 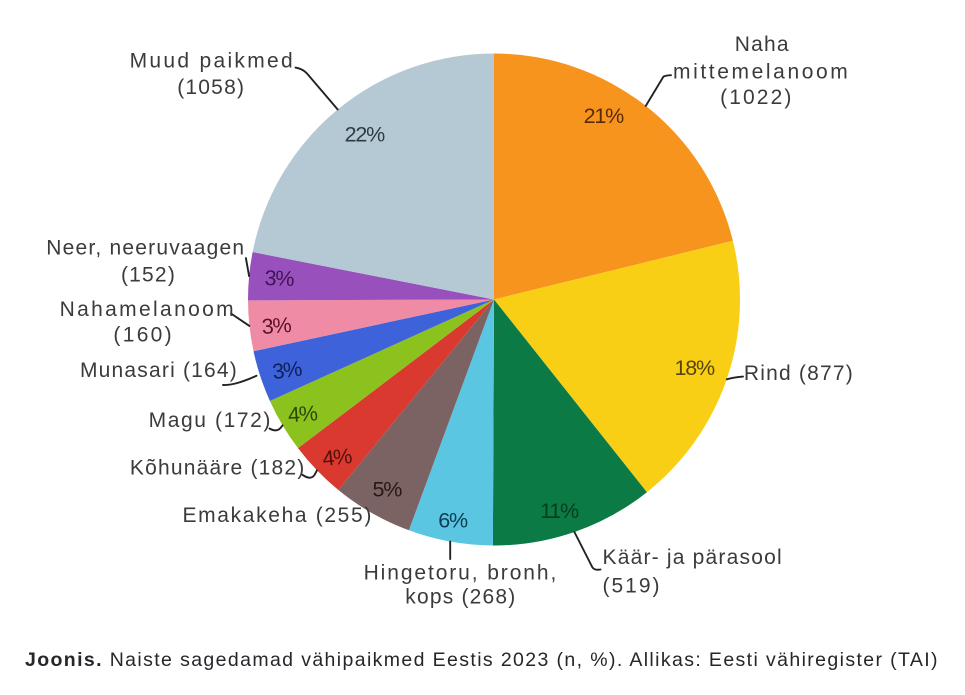 What do you see at coordinates (453, 521) in the screenshot?
I see `svg-text: 6%` at bounding box center [453, 521].